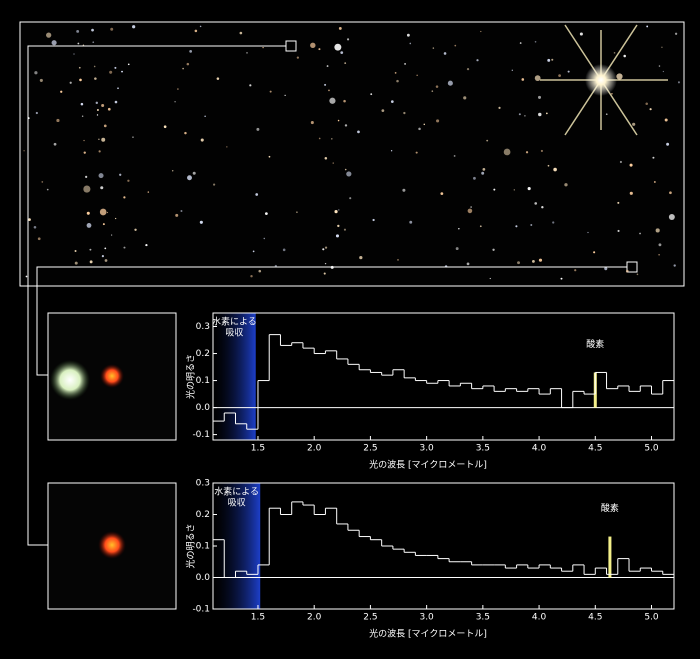 This screenshot has height=659, width=700. Describe the element at coordinates (314, 449) in the screenshot. I see `x-tick-label: 2.0` at that location.